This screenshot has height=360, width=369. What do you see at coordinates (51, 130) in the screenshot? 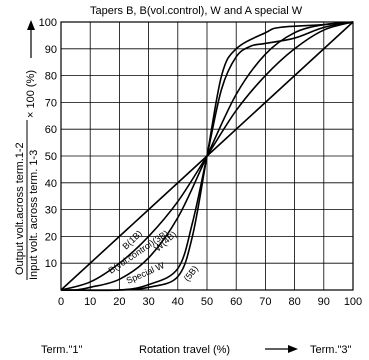
I see `y-tick-label: 60` at bounding box center [51, 130].